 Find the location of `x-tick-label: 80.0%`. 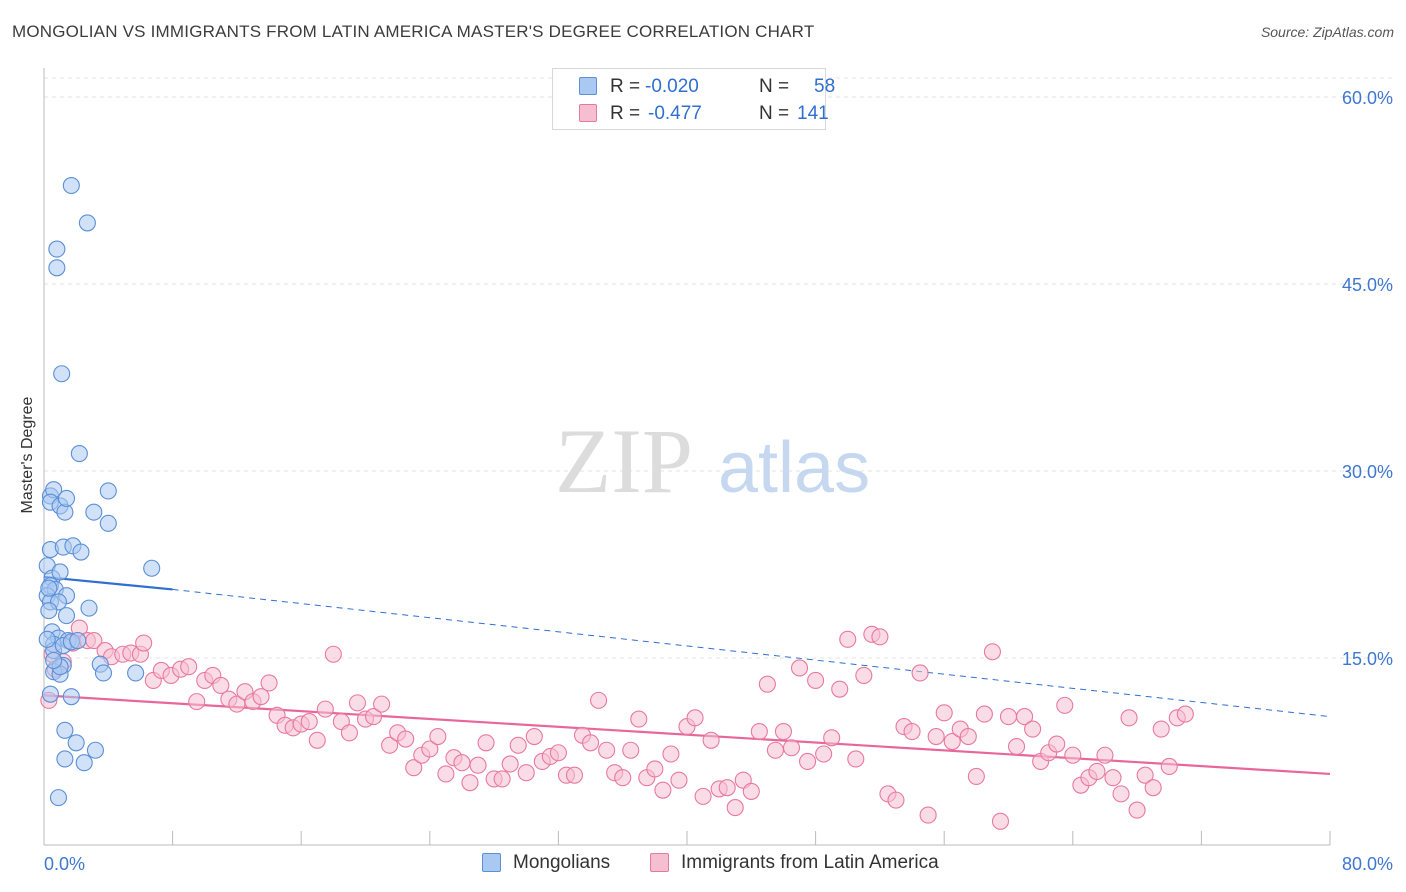

x-tick-label: 80.0% is located at coordinates (1367, 864).